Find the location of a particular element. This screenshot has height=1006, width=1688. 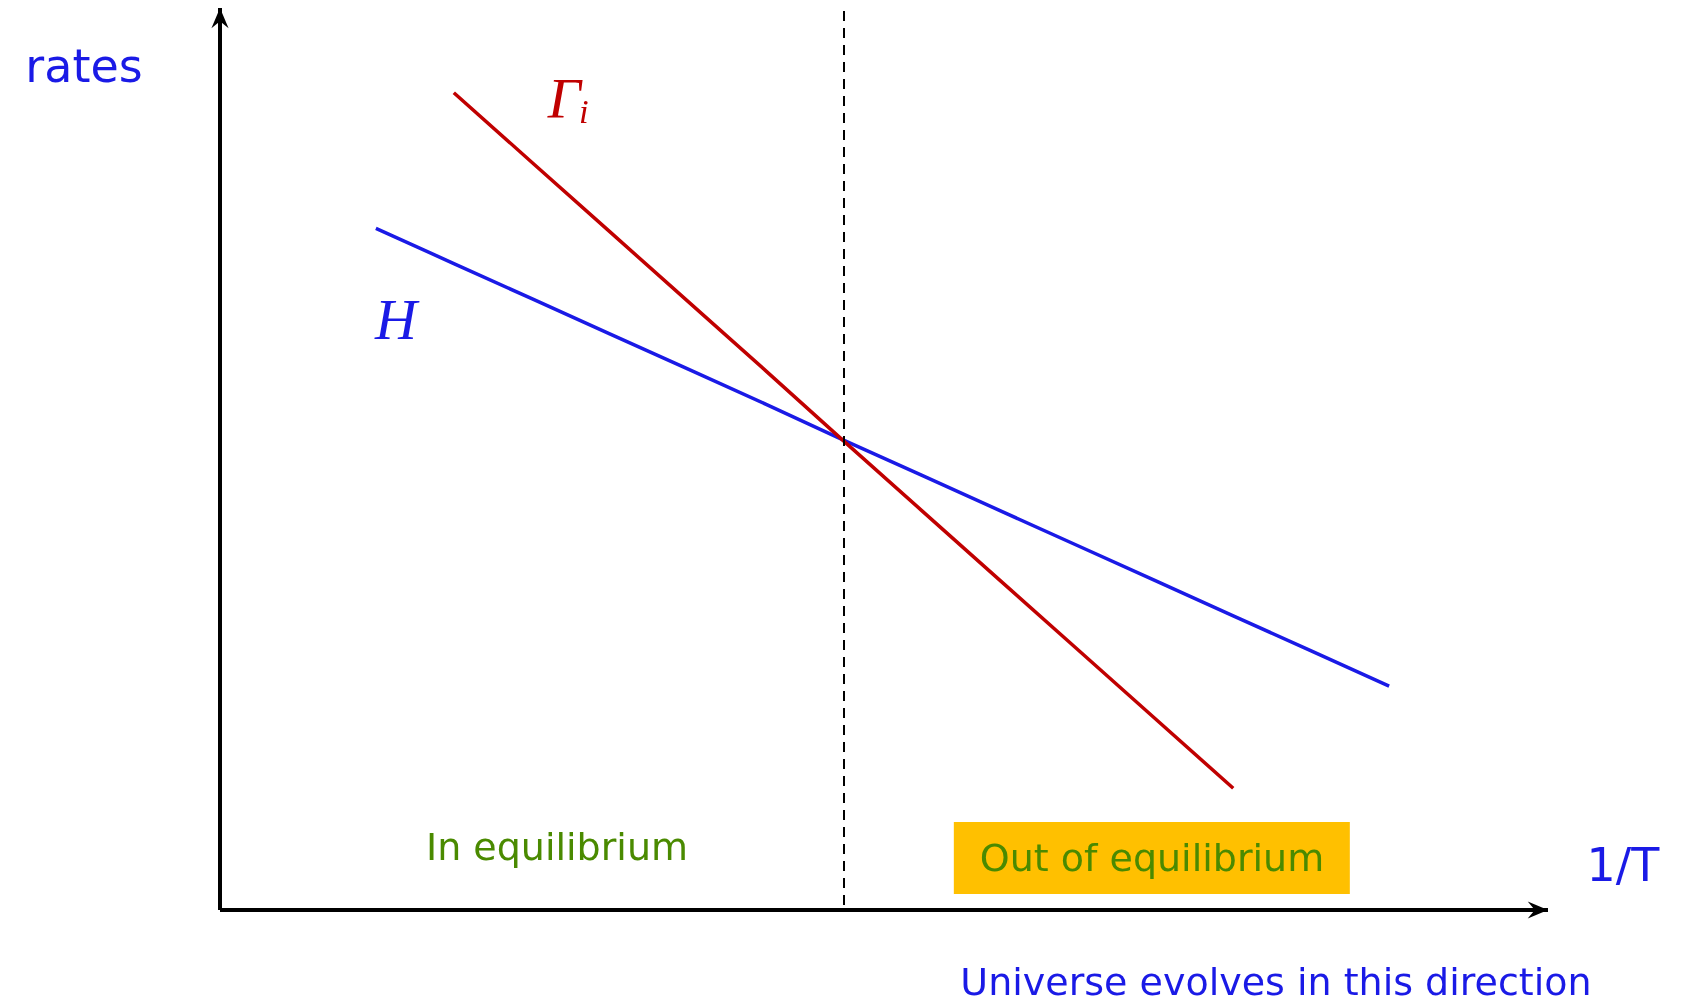

series-label: Γᵢ is located at coordinates (568, 98).